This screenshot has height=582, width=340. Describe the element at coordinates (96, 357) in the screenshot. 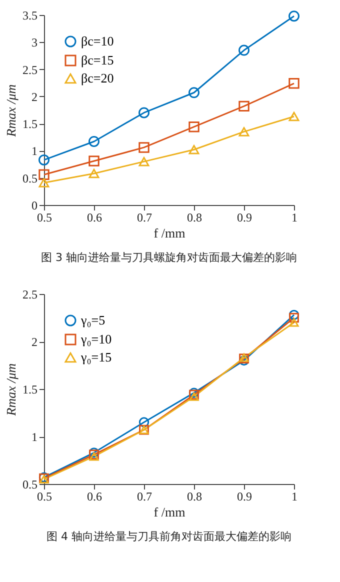

I see `legend-label: γ₀=15` at that location.